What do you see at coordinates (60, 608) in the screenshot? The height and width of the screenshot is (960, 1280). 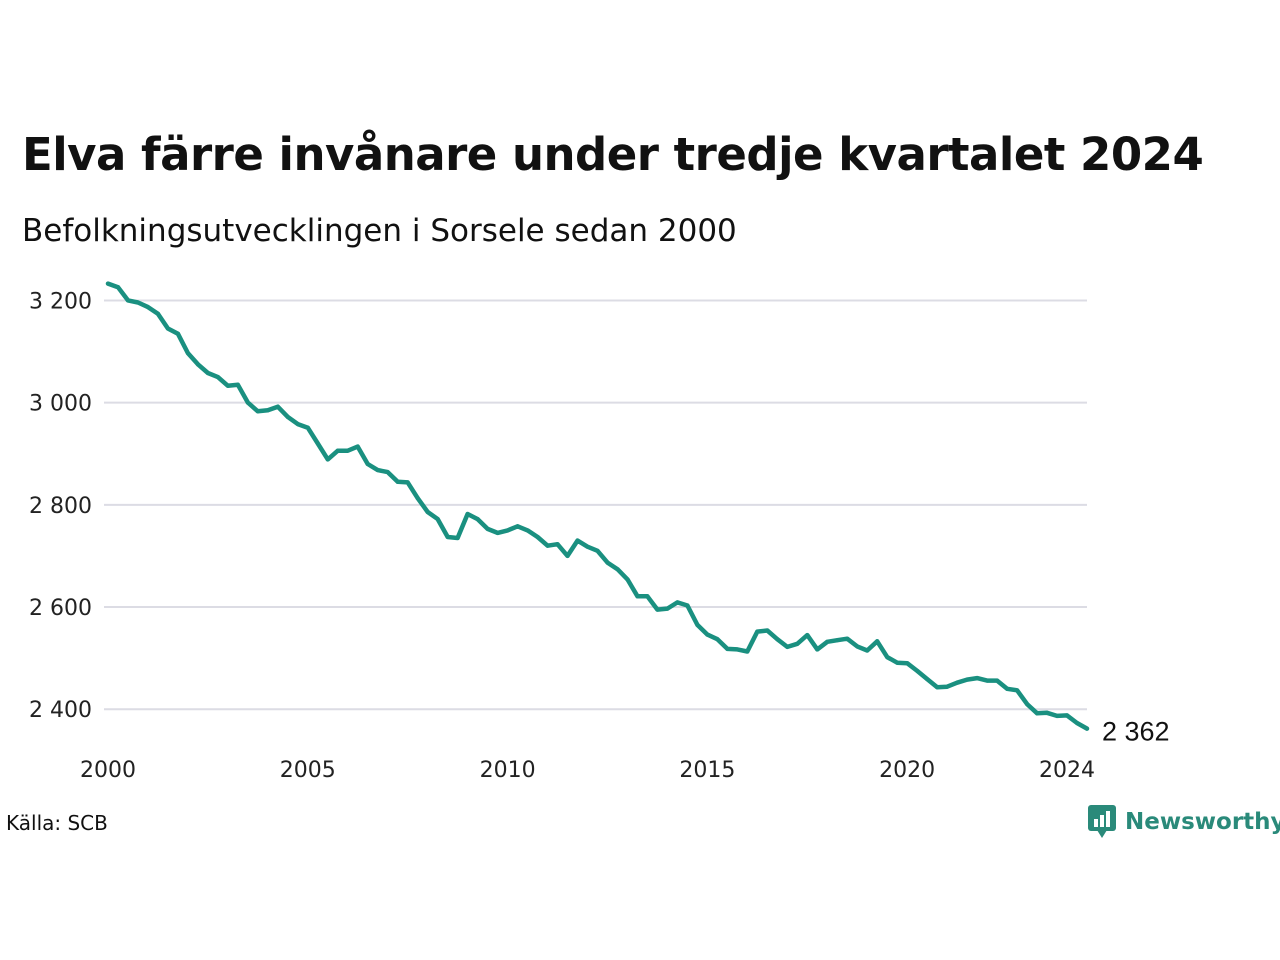 I see `y-tick-label: 2 600` at bounding box center [60, 608].